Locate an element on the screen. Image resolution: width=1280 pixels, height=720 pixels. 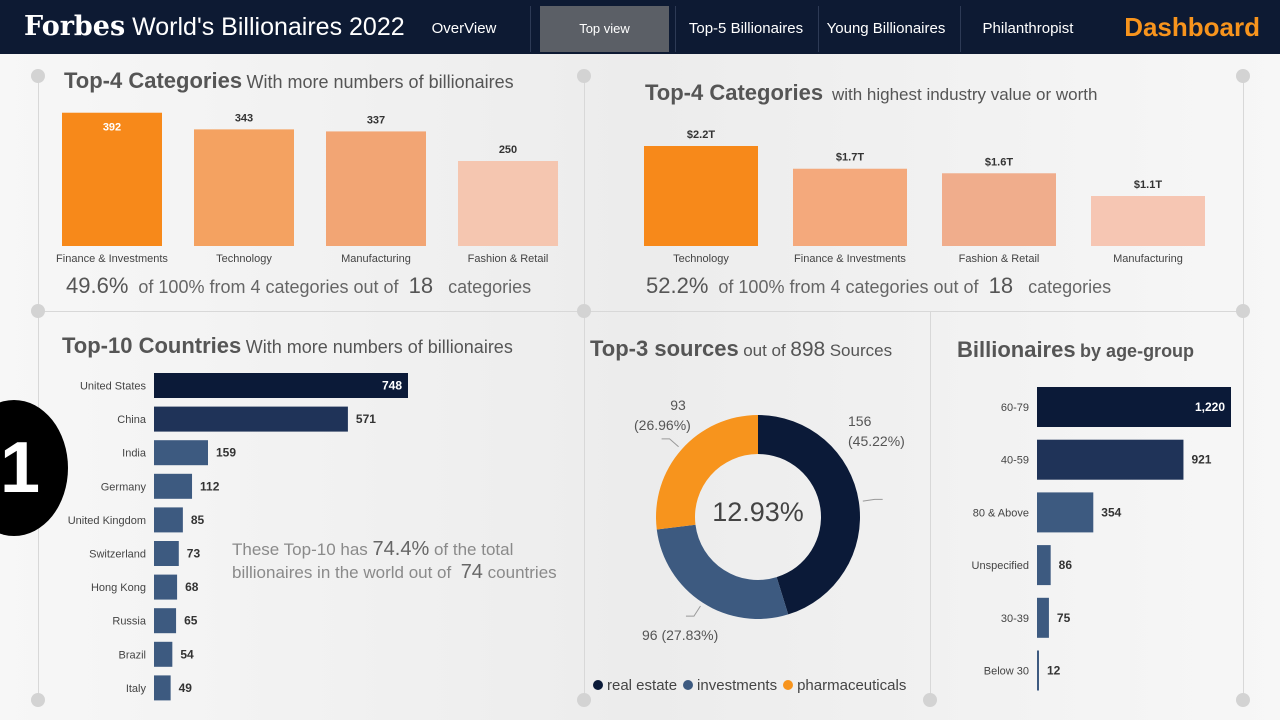
bar-value-label: 112 is located at coordinates (210, 486).